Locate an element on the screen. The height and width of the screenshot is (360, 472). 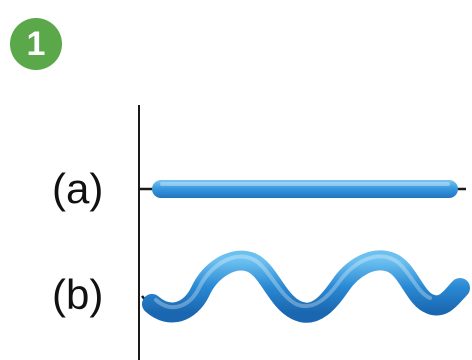
wavy-balloon-highlight is located at coordinates (293, 282).